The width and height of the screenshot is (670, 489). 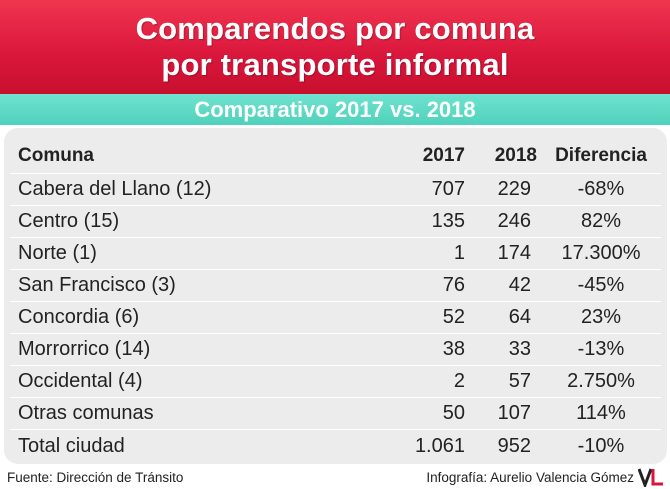 I want to click on cell-2018: 64, so click(x=519, y=317).